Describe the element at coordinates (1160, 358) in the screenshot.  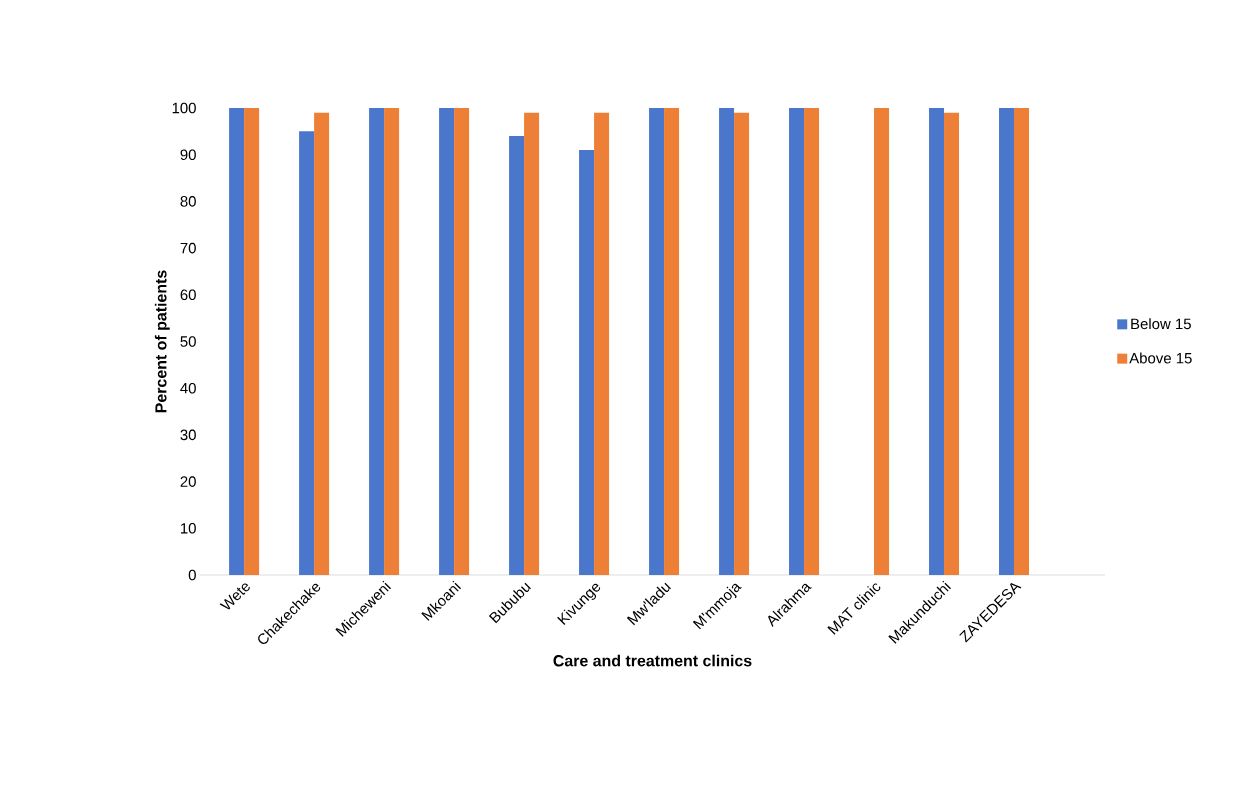
I see `legend-label: Above 15` at that location.